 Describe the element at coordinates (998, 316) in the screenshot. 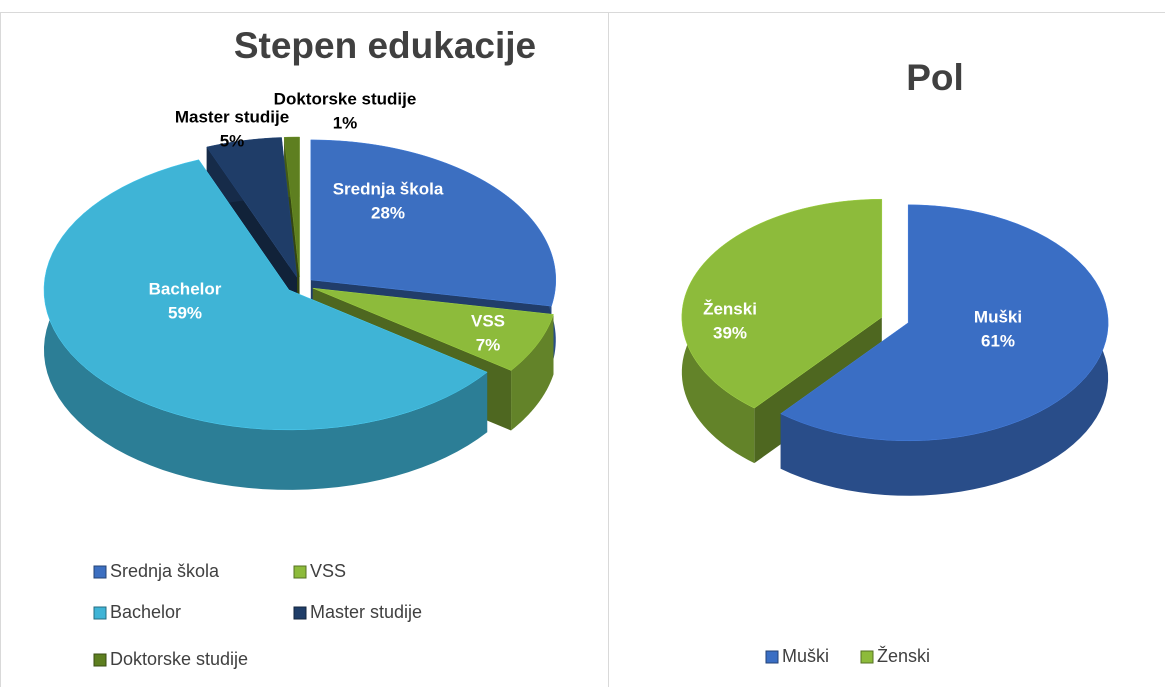

I see `data-label-name: Muški` at that location.